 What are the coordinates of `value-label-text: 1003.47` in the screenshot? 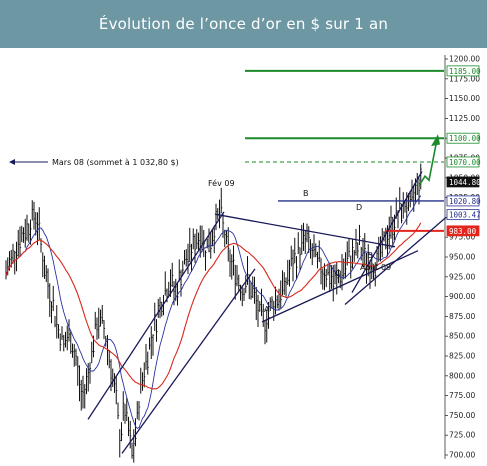 It's located at (465, 215).